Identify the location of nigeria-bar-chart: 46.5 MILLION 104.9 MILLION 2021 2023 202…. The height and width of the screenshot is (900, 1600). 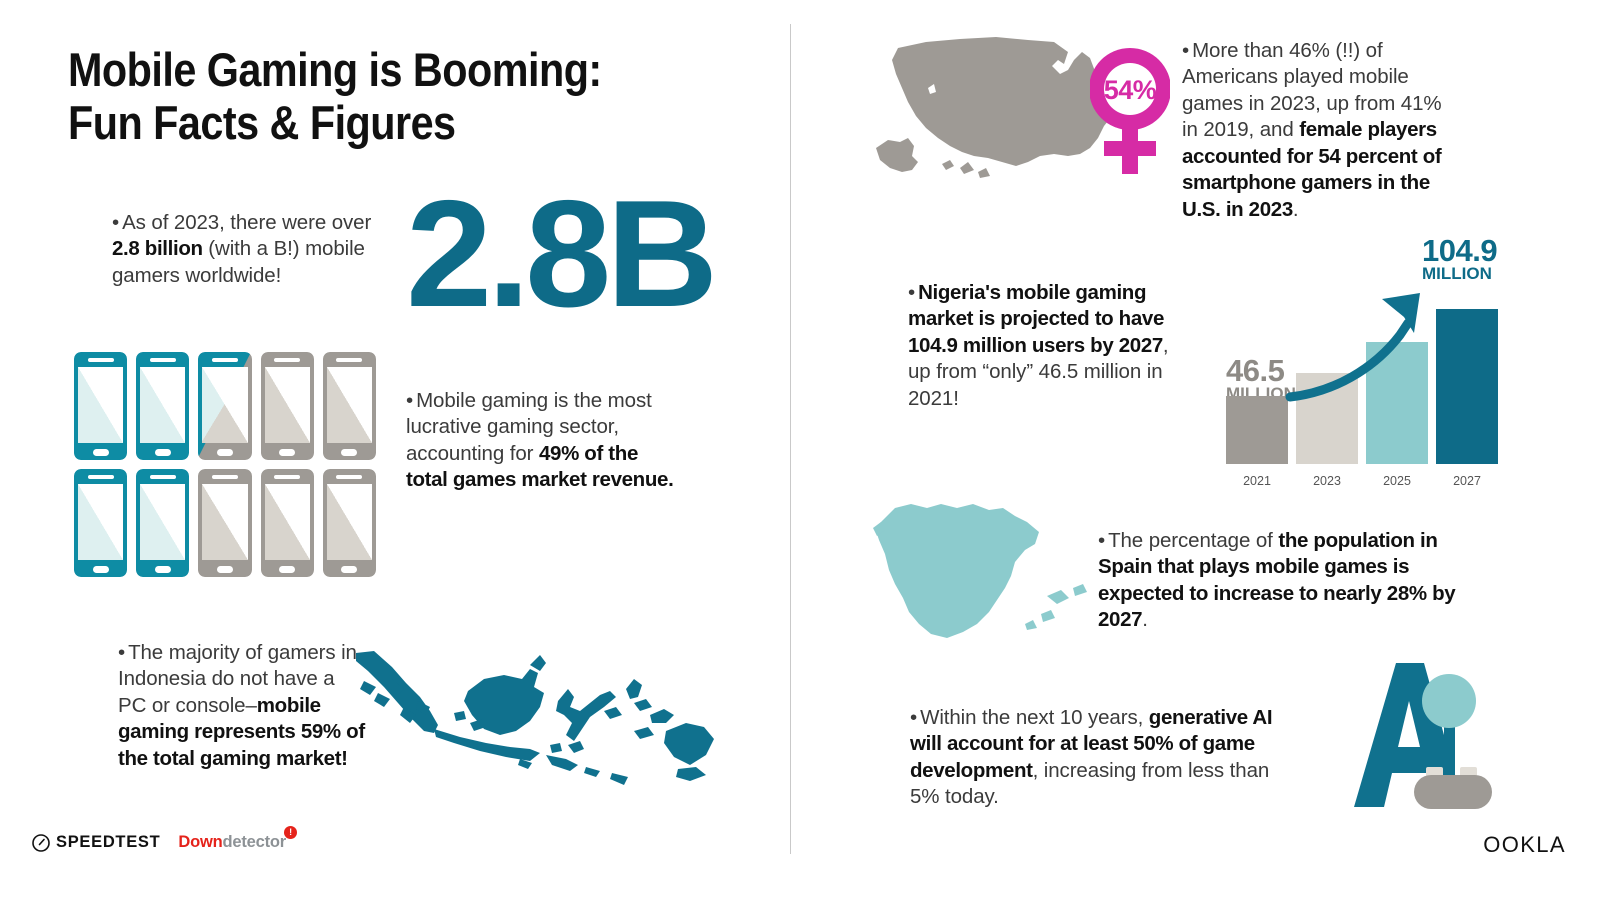
(1359, 362).